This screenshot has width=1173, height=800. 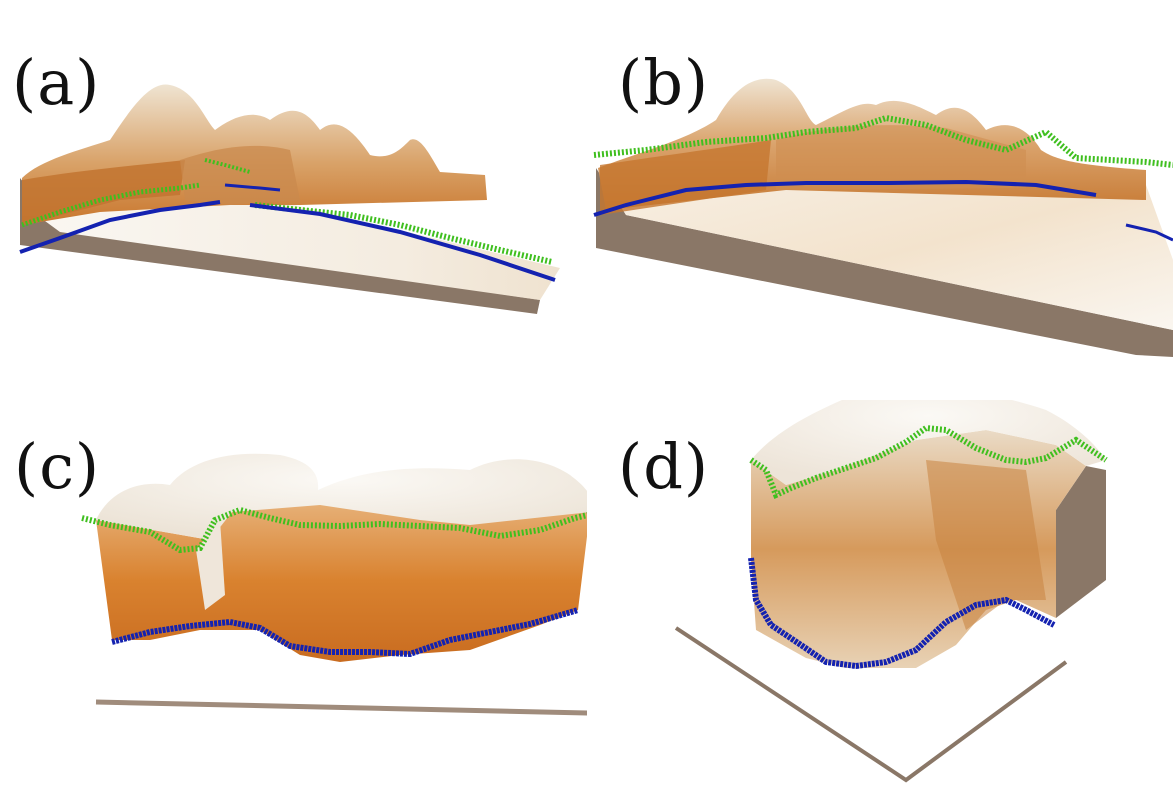 What do you see at coordinates (1081, 542) in the screenshot?
I see `base-side` at bounding box center [1081, 542].